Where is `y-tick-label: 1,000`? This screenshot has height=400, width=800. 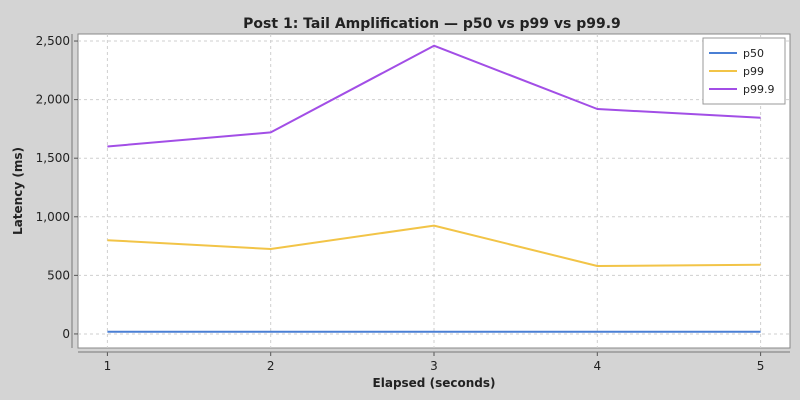 y-tick-label: 1,000 is located at coordinates (53, 217).